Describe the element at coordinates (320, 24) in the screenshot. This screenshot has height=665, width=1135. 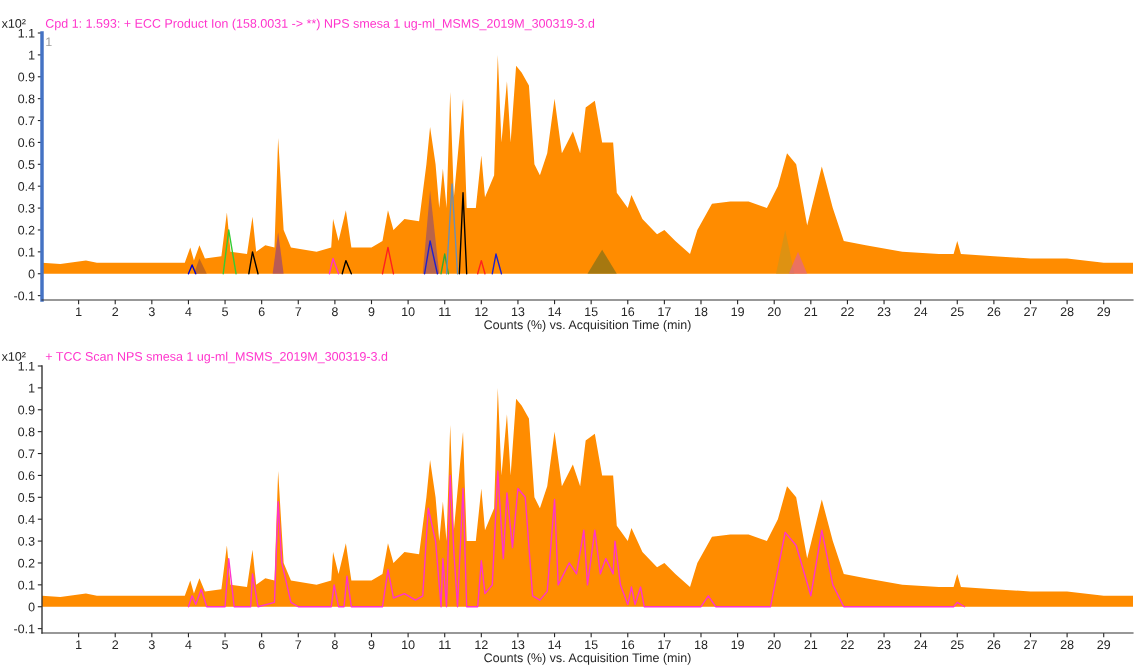
I see `chart-title: Cpd 1: 1.593: + ECC Product Ion (158.0031 -> **) NPS smesa 1 ug-ml_MSMS_2019M_300319-3.d` at that location.